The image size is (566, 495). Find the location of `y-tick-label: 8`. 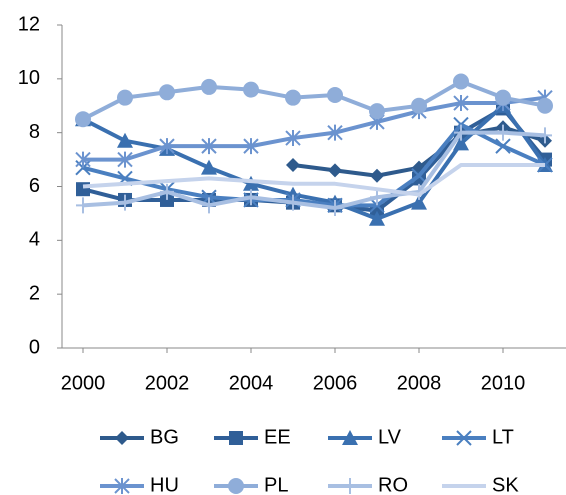

y-tick-label: 8 is located at coordinates (34, 132).